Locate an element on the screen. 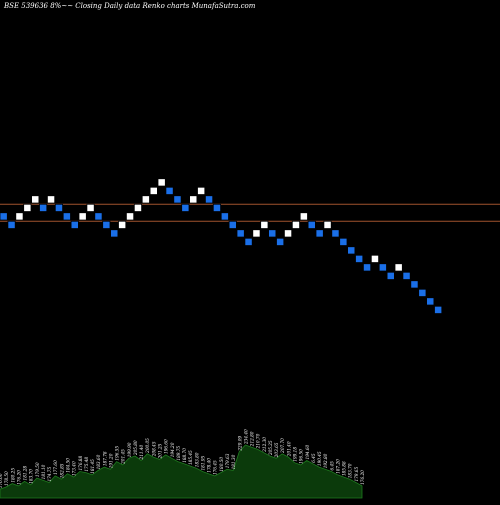 This screenshot has height=505, width=500. volume-label: 188.70 is located at coordinates (184, 455).